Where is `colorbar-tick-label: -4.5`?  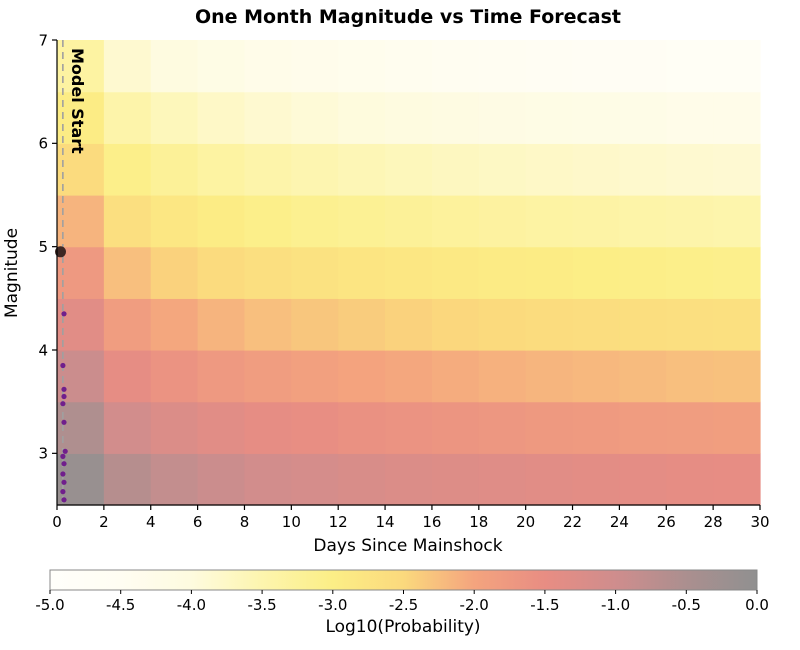 colorbar-tick-label: -4.5 is located at coordinates (120, 605).